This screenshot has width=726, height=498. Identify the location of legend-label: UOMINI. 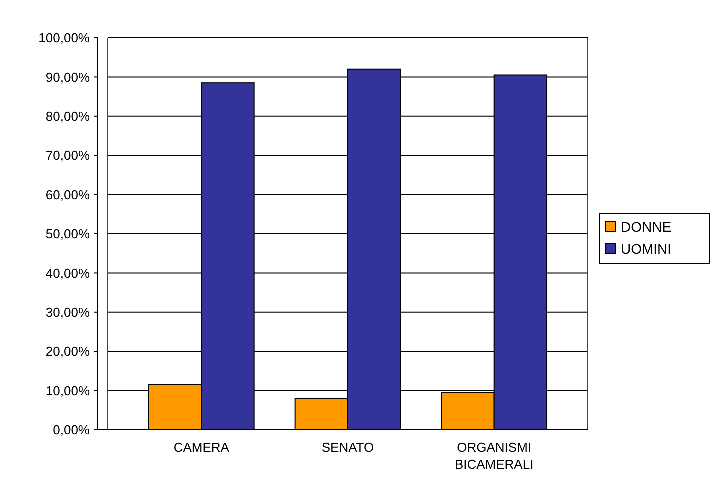
(646, 248).